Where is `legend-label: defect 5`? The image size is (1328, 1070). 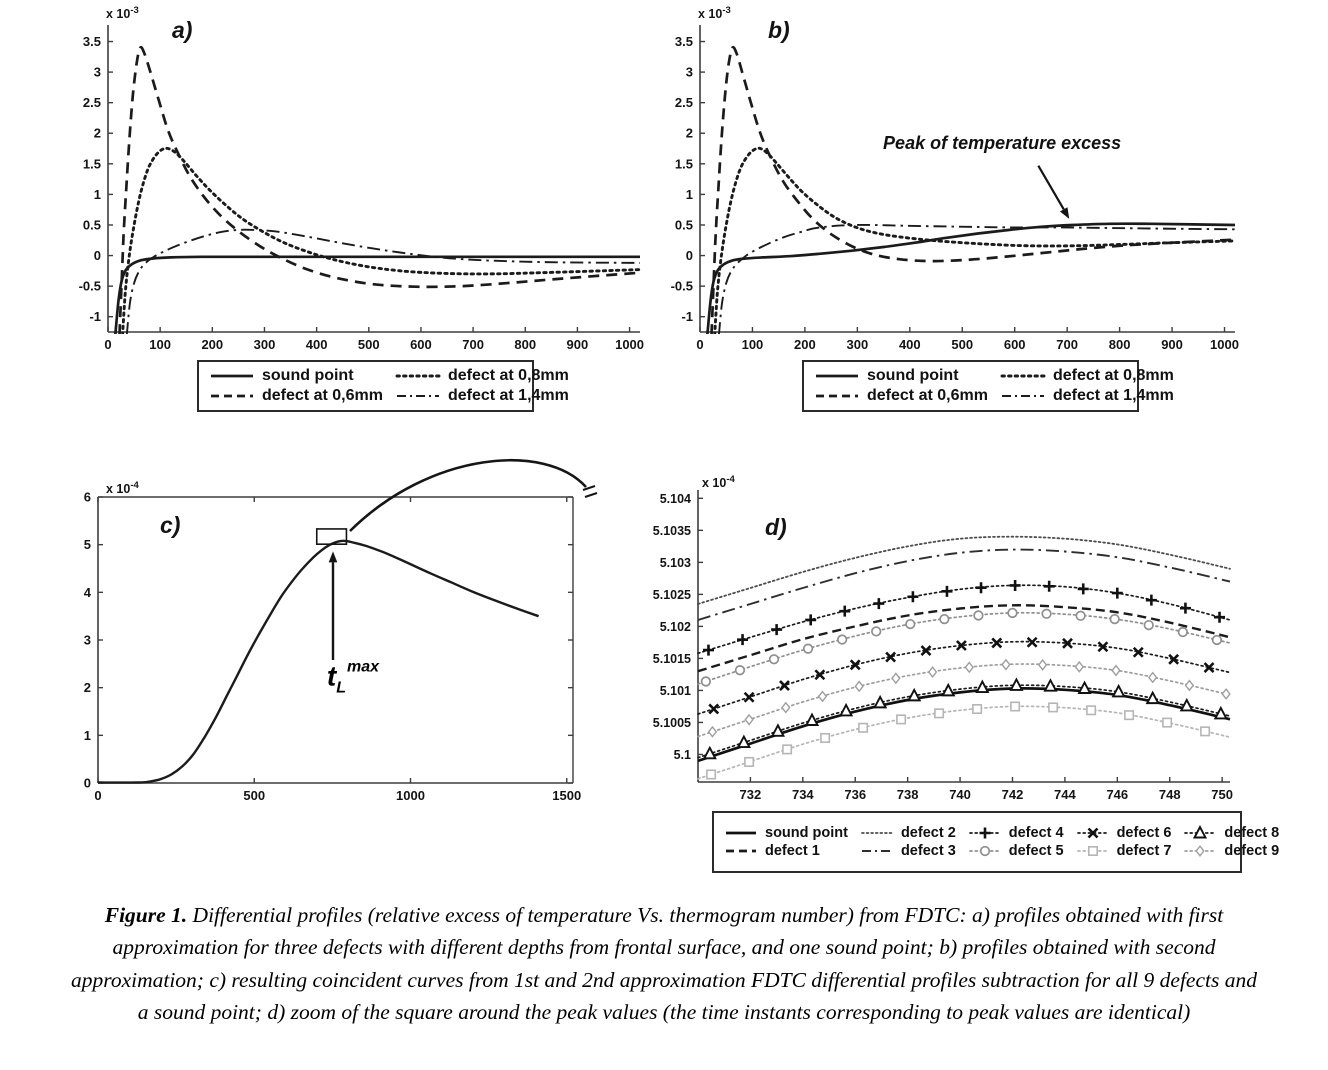 legend-label: defect 5 is located at coordinates (1036, 851).